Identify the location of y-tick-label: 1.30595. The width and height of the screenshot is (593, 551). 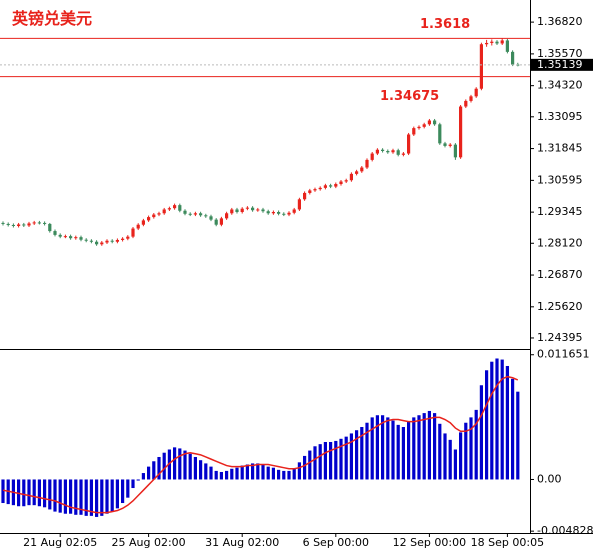
(560, 179).